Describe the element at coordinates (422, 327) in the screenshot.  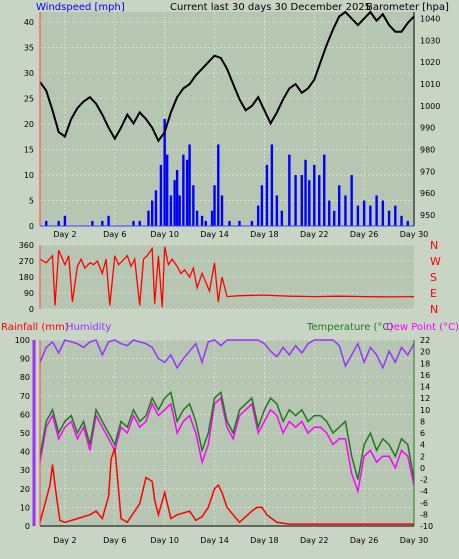
I see `dewpoint-axis-label: Dew Point (°C)` at that location.